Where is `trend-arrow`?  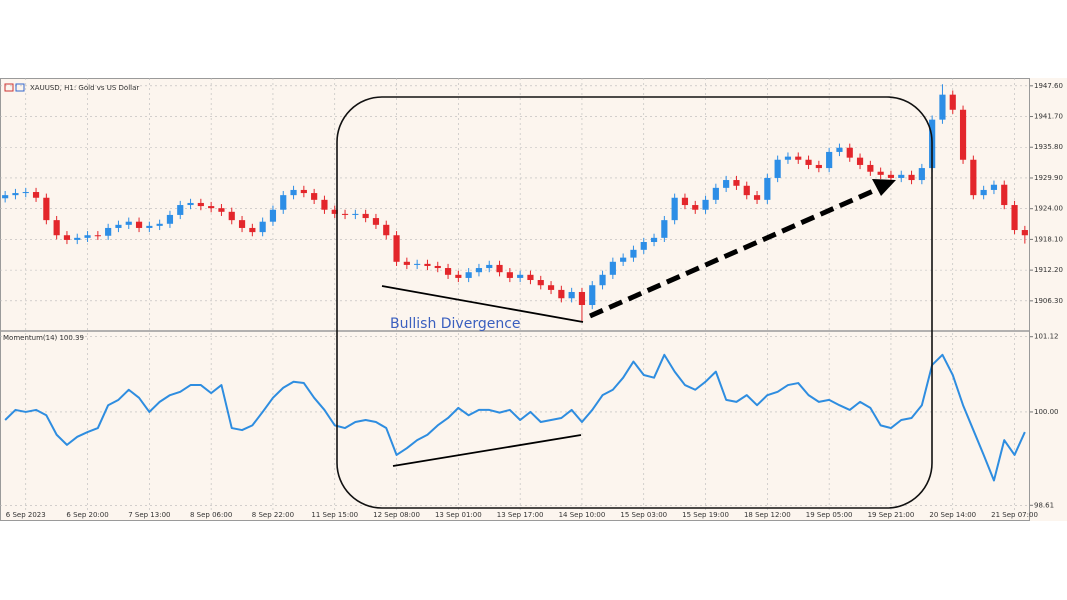 trend-arrow is located at coordinates (735, 252).